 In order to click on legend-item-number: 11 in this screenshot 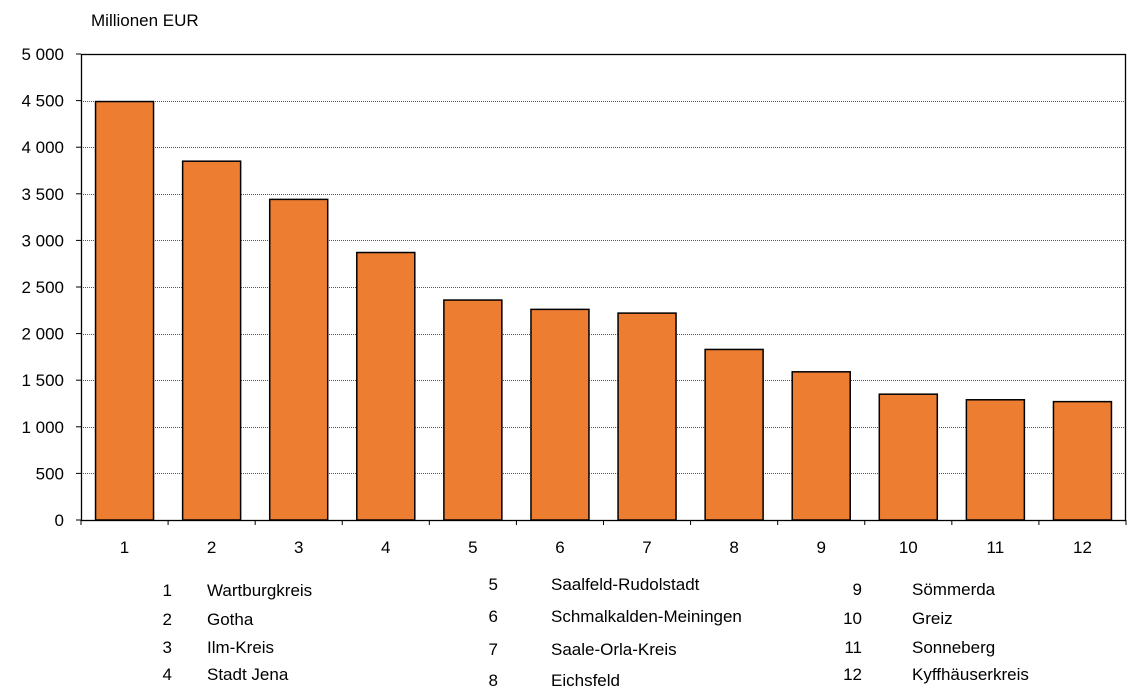, I will do `click(853, 647)`.